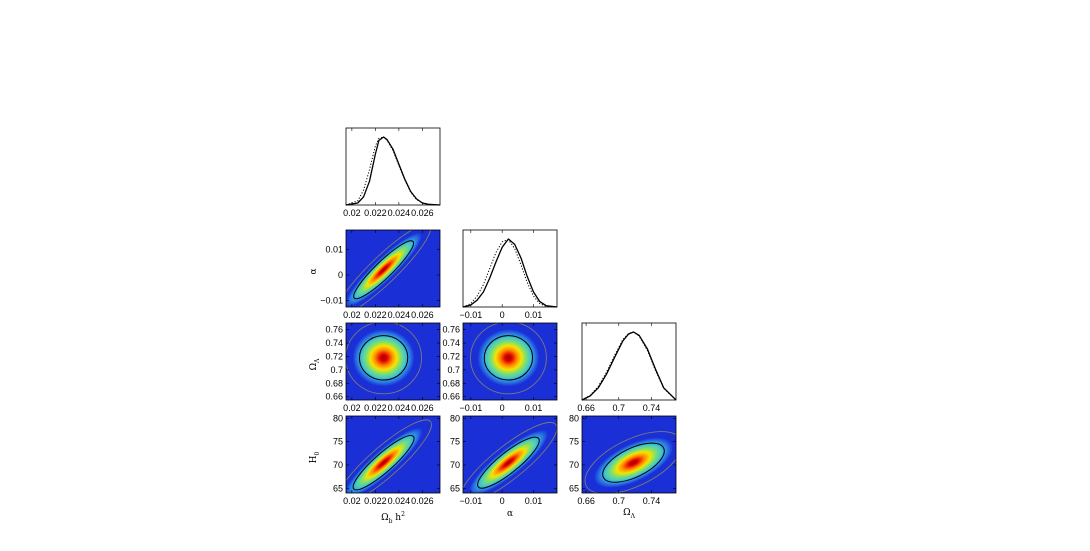 Image resolution: width=1090 pixels, height=551 pixels. Describe the element at coordinates (455, 465) in the screenshot. I see `joint-alpha-H0-ytick-label: 70` at that location.